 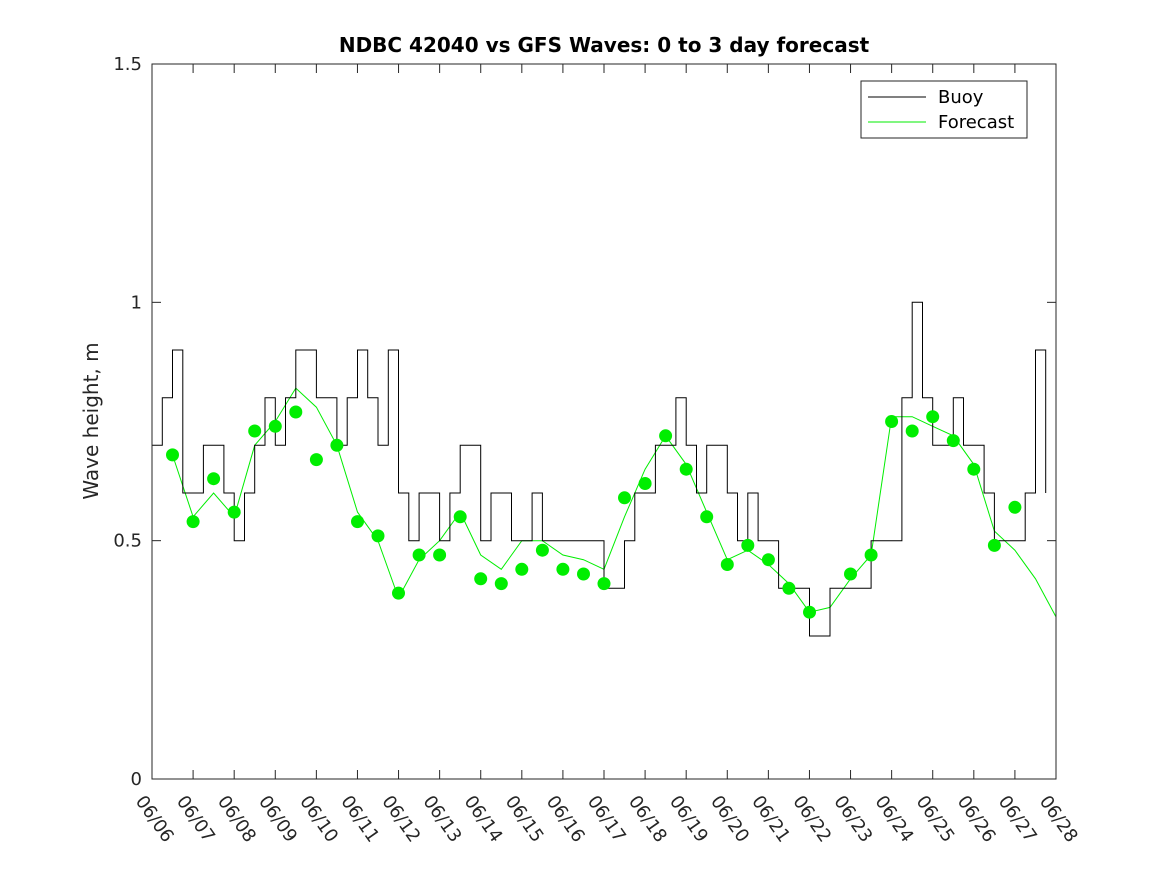 I want to click on legend-box, so click(x=944, y=109).